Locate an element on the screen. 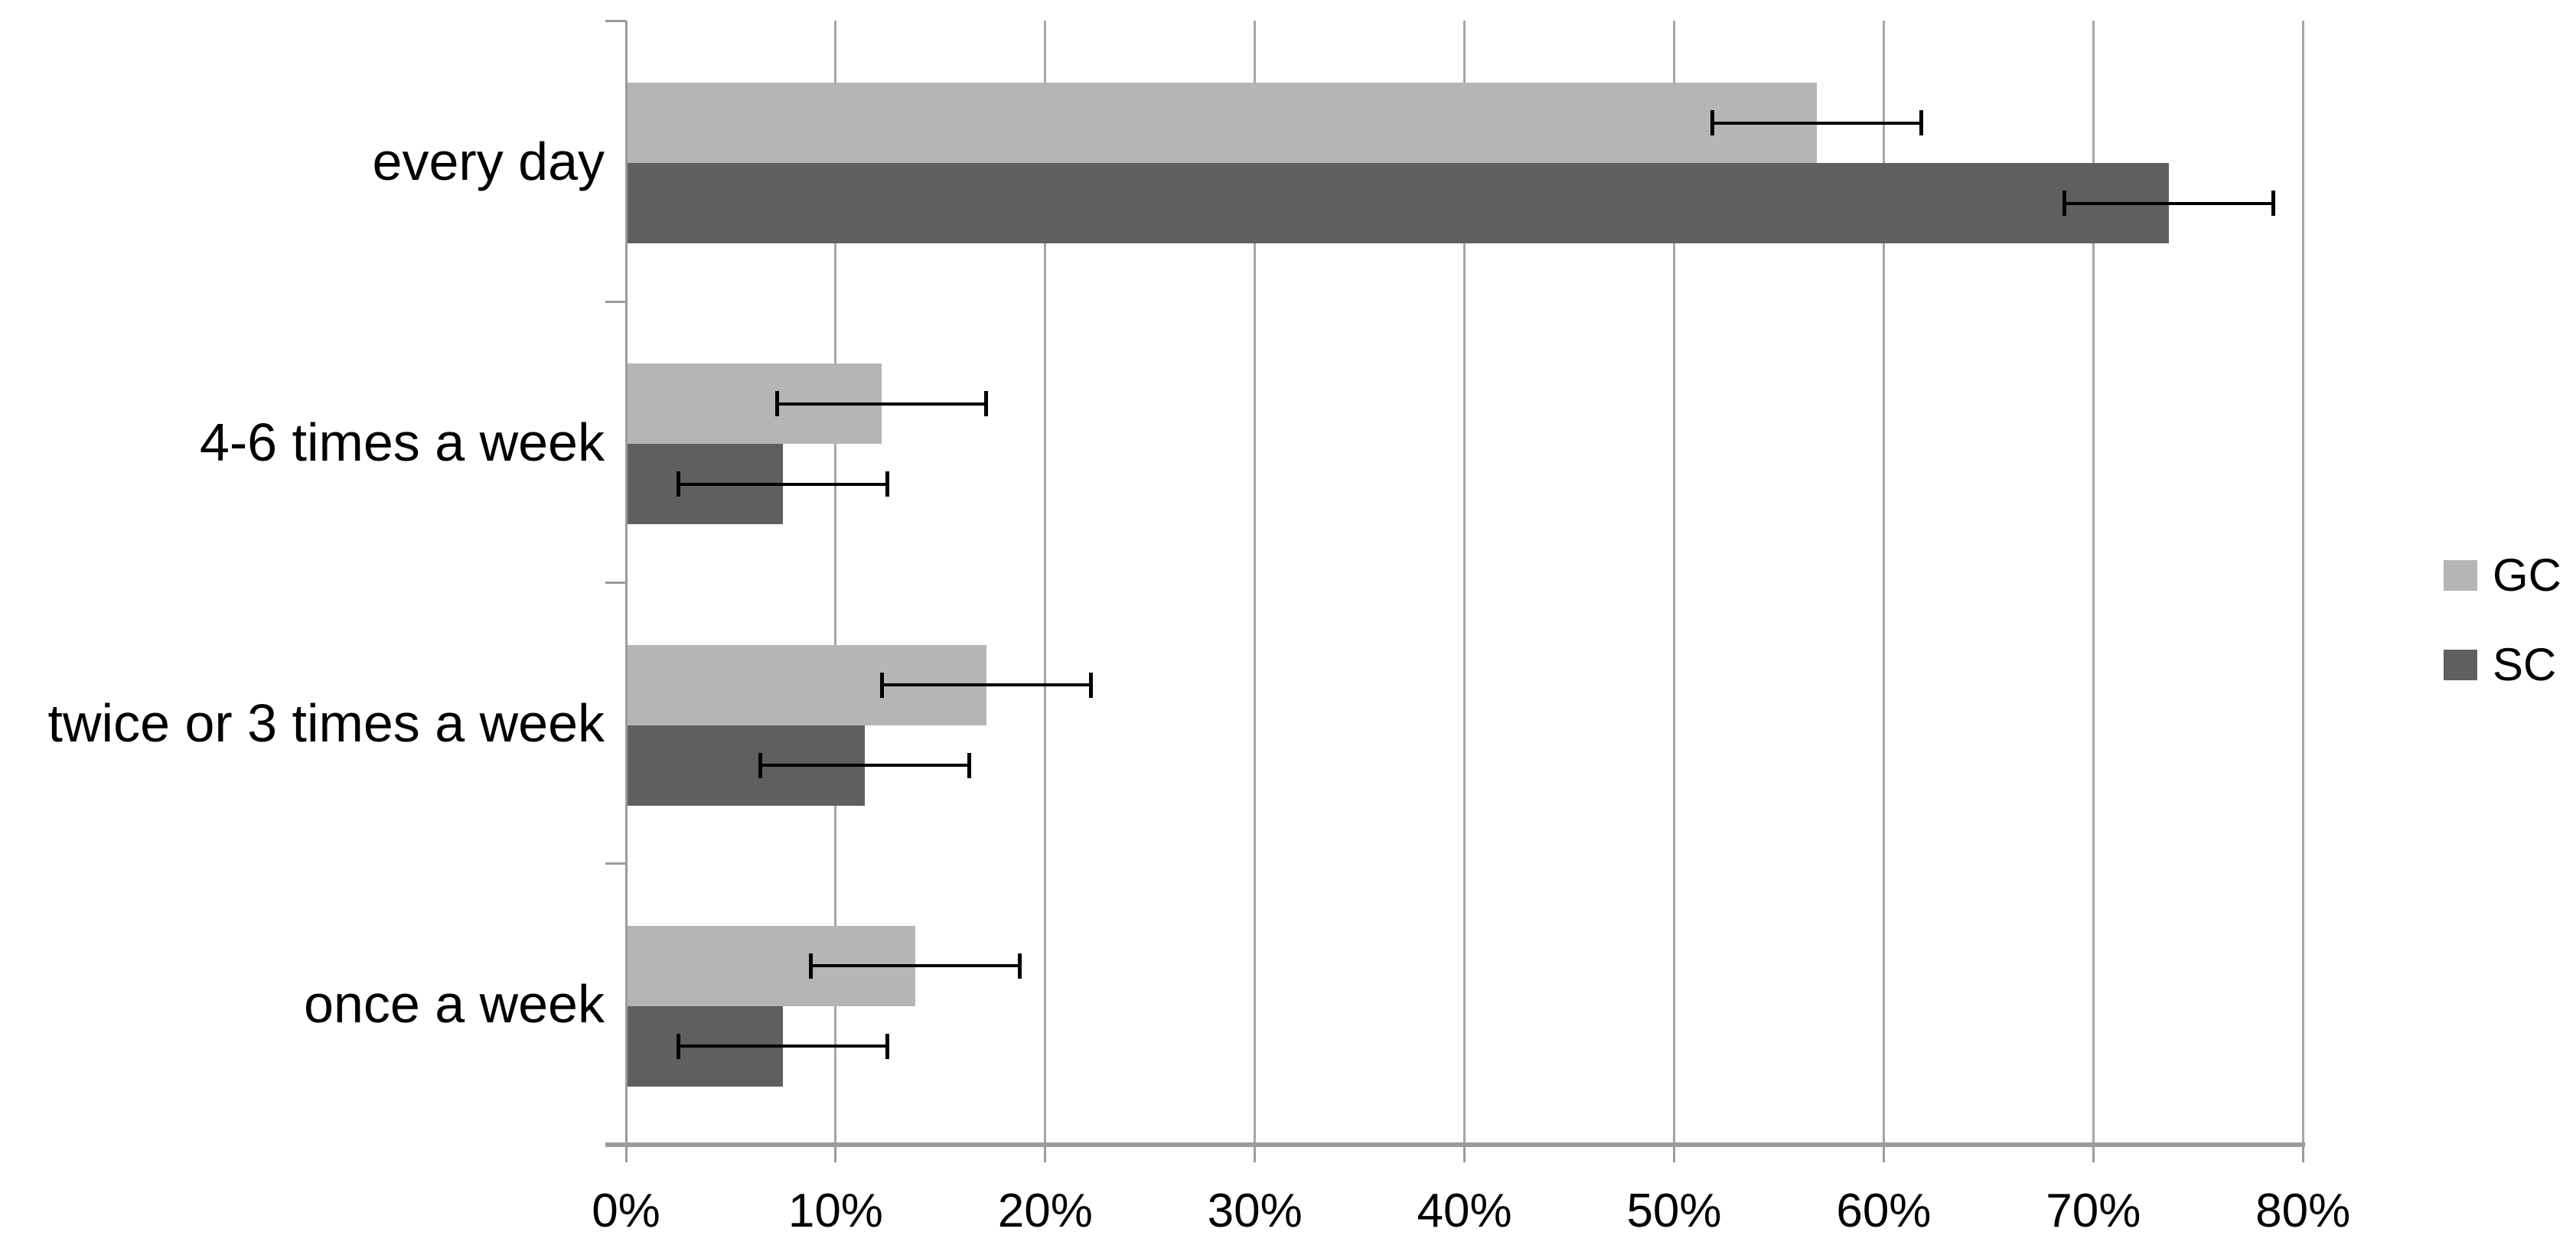 Image resolution: width=2576 pixels, height=1245 pixels. legend-label-gc: GC is located at coordinates (2527, 575).